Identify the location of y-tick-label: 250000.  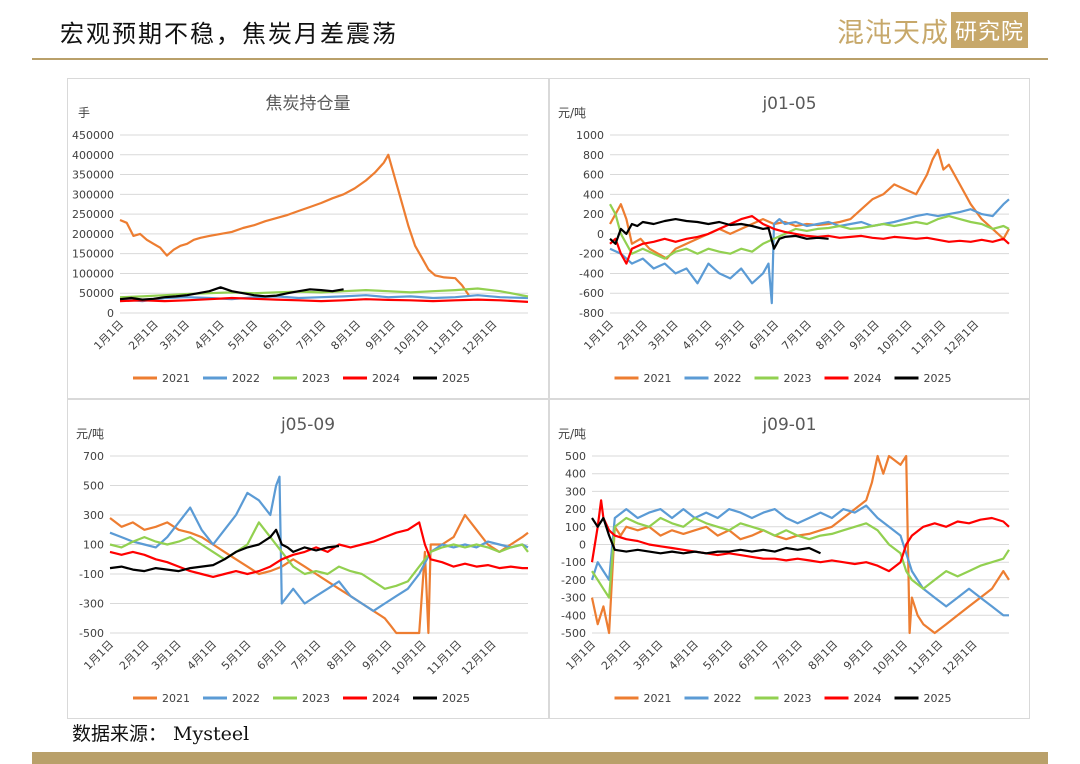
(93, 214).